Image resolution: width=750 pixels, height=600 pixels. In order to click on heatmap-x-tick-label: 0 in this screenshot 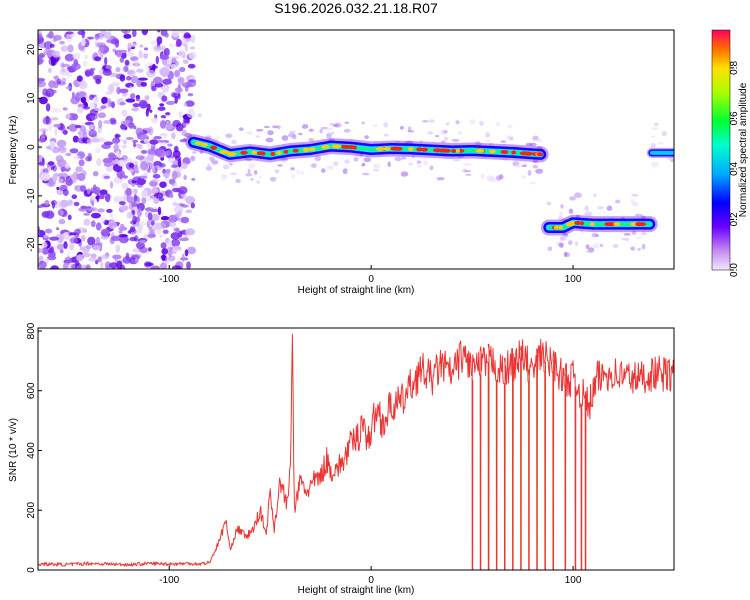, I will do `click(371, 279)`.